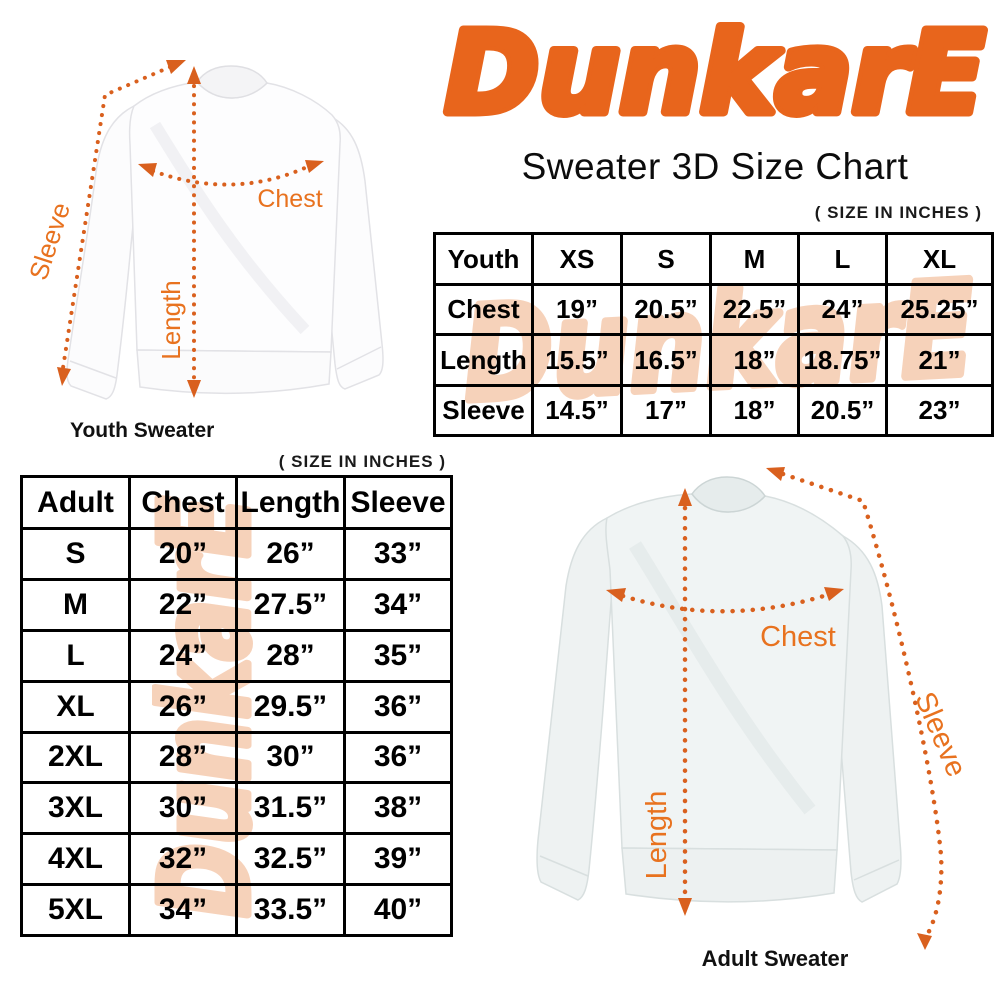  Describe the element at coordinates (93, 369) in the screenshot. I see `youth-left-cuff-seam` at that location.